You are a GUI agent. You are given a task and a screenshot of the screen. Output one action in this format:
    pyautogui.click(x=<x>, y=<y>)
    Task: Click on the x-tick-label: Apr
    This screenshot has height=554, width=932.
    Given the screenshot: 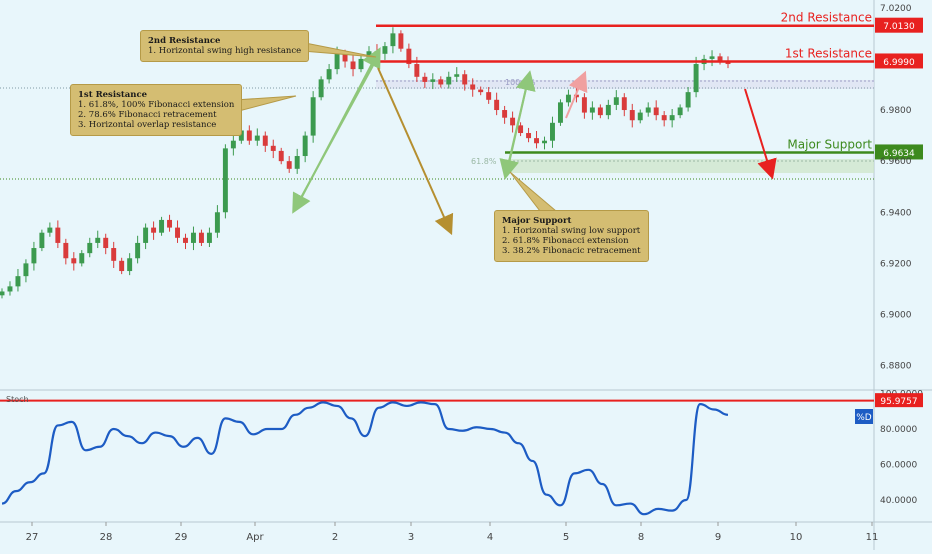 What is the action you would take?
    pyautogui.click(x=255, y=537)
    